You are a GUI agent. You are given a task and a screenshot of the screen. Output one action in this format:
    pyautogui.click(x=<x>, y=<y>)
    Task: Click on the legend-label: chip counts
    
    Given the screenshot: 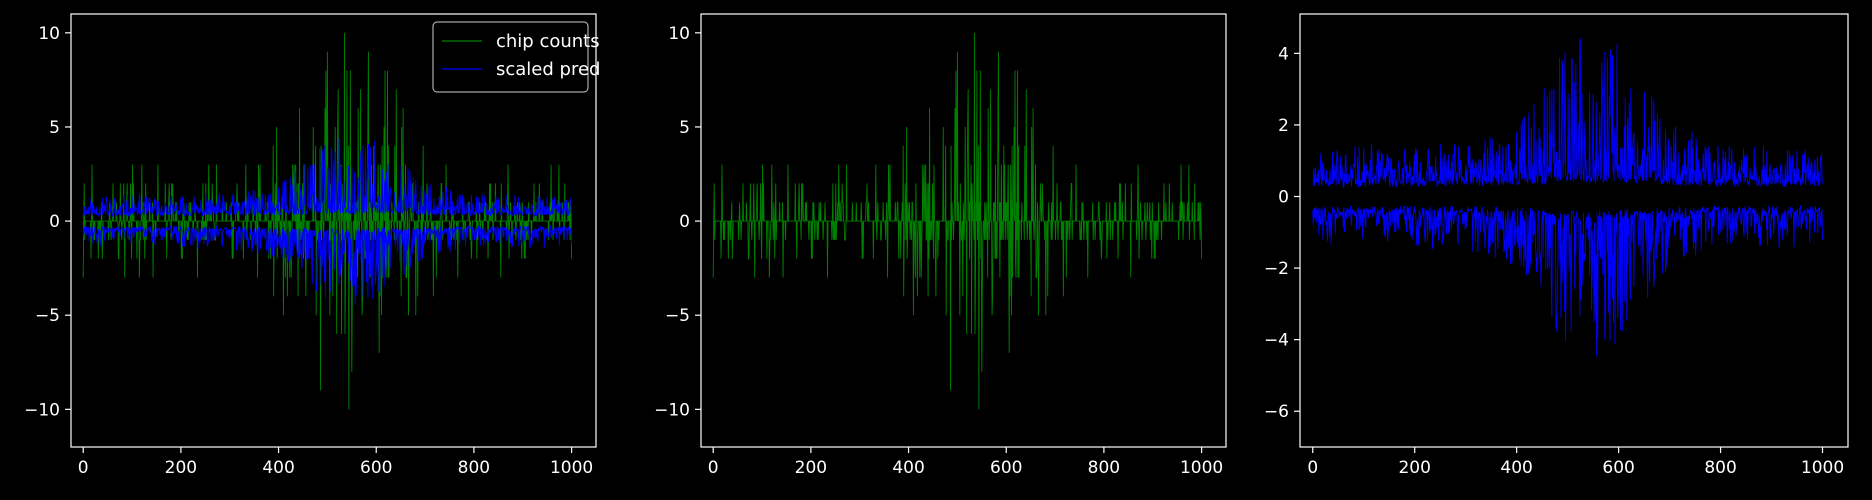 What is the action you would take?
    pyautogui.click(x=548, y=41)
    